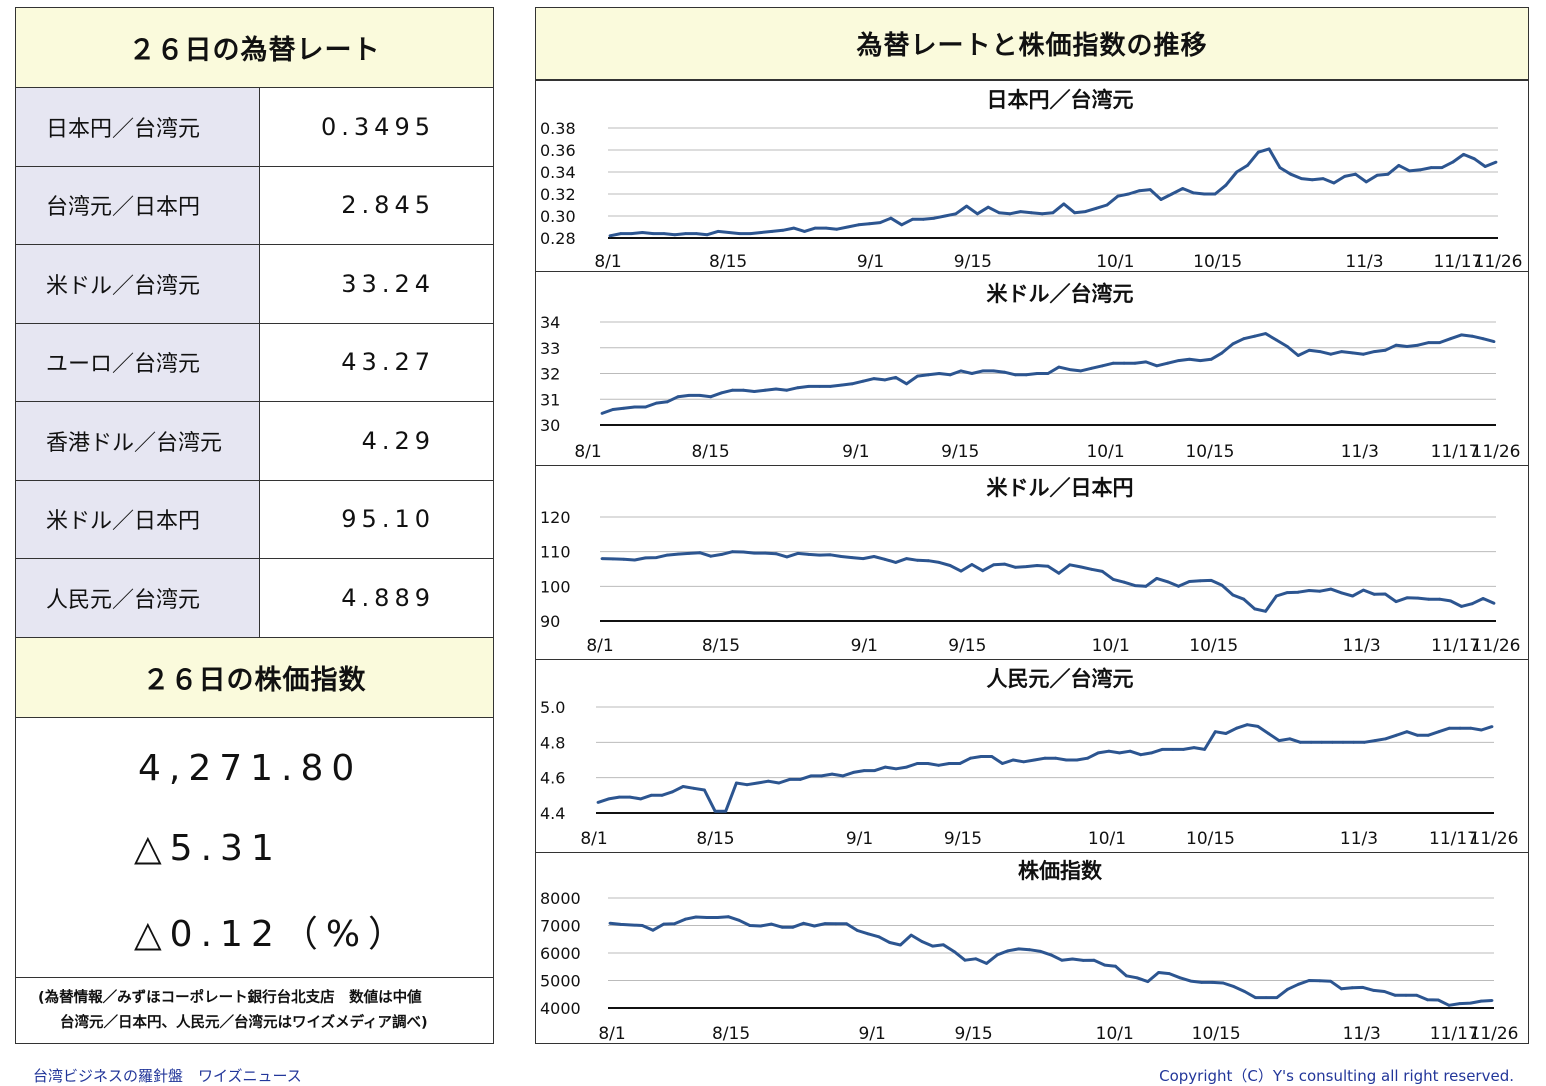 This screenshot has height=1086, width=1546. Describe the element at coordinates (552, 778) in the screenshot. I see `y-tick-label: 4.6` at that location.